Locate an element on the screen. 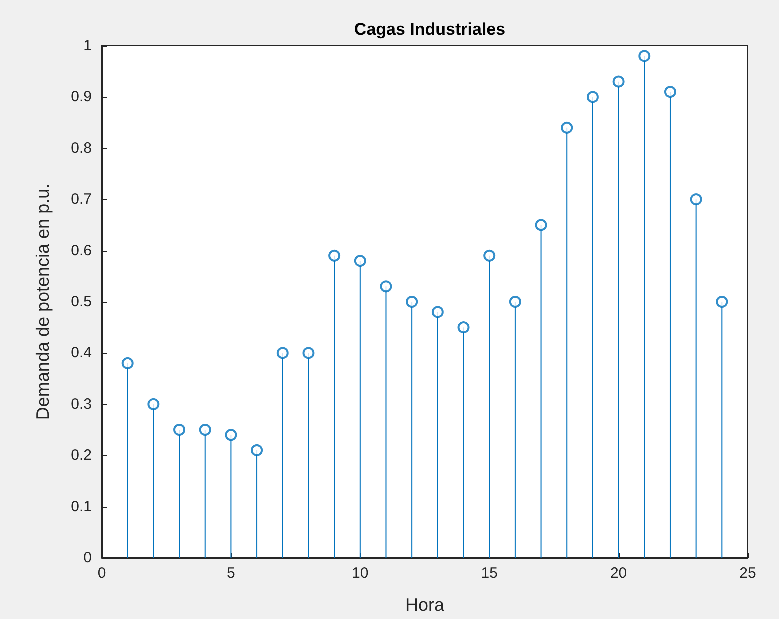 The height and width of the screenshot is (619, 779). x-tick-label: 0 is located at coordinates (102, 573).